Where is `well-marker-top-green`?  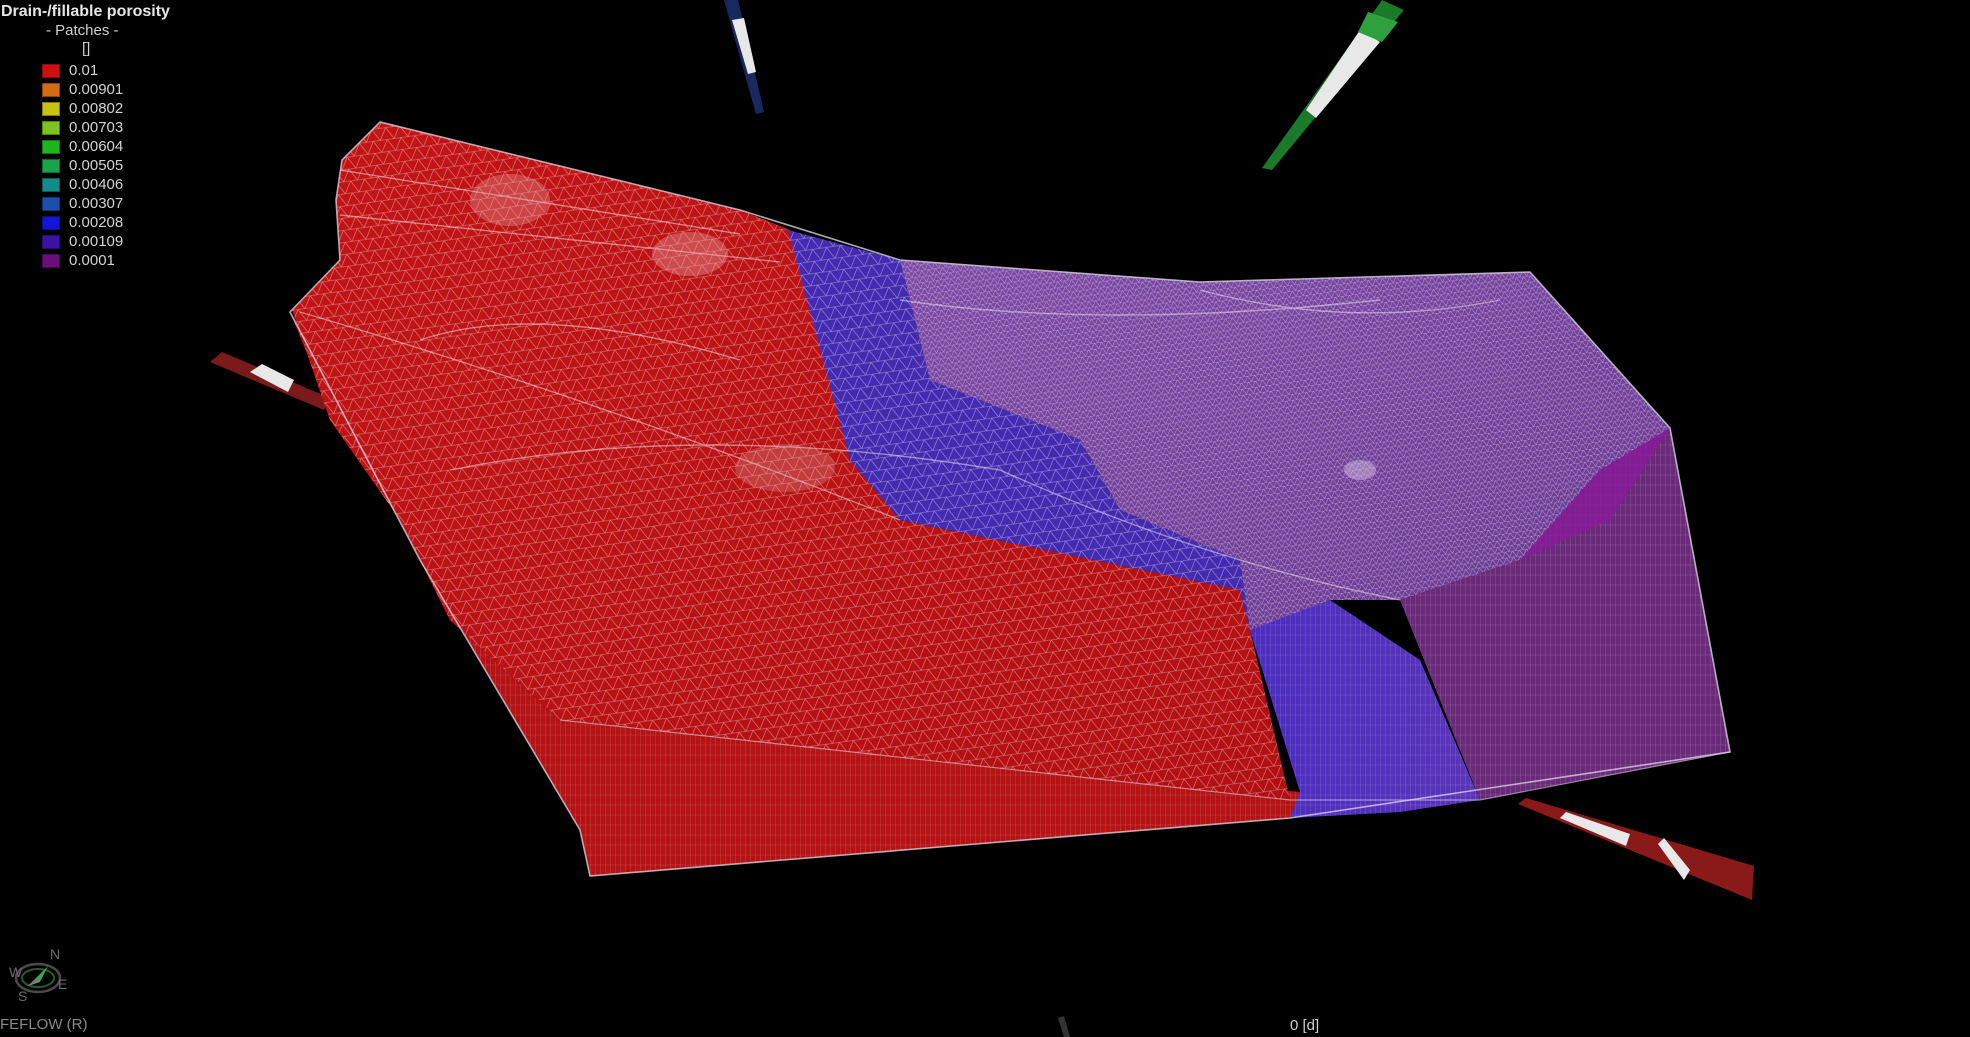 well-marker-top-green is located at coordinates (1333, 85).